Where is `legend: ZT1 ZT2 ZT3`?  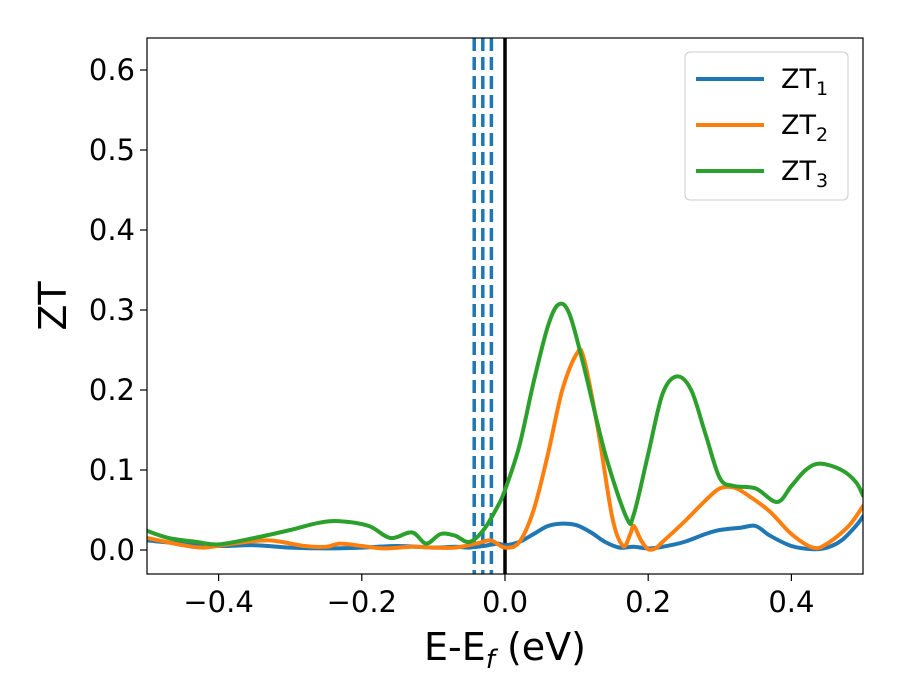
legend: ZT1 ZT2 ZT3 is located at coordinates (766, 126).